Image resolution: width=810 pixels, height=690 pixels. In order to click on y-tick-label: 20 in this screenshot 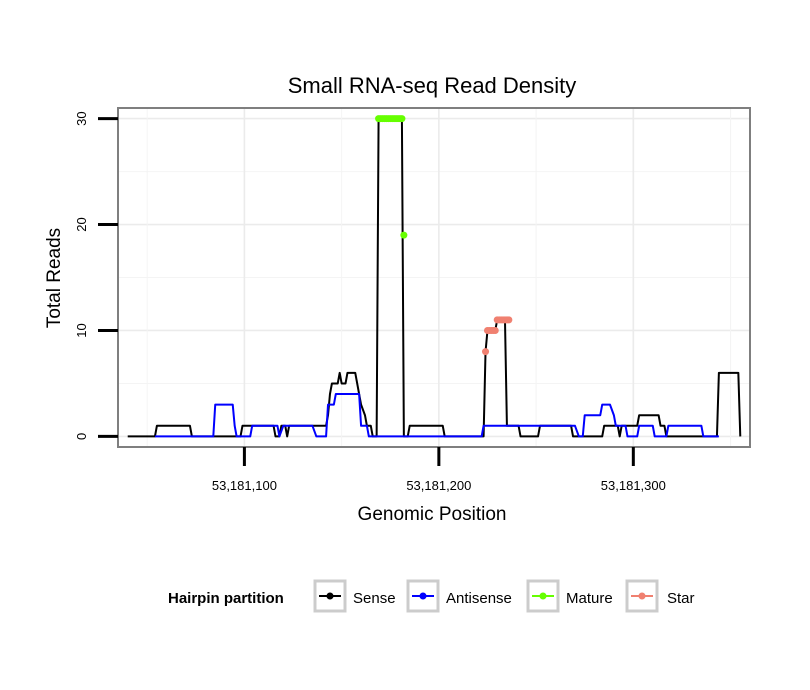, I will do `click(81, 224)`.